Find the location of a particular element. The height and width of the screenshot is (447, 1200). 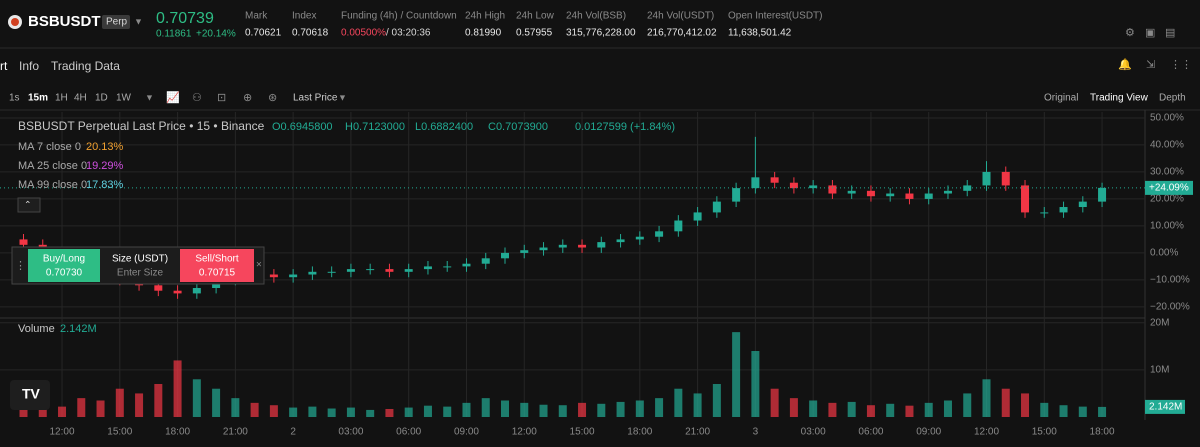

icon: ⋮⋮ is located at coordinates (1181, 65).